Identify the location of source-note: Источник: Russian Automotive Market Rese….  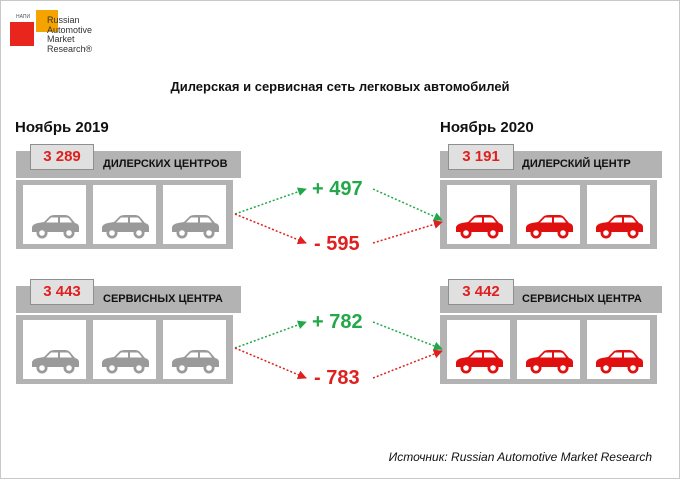
(520, 457).